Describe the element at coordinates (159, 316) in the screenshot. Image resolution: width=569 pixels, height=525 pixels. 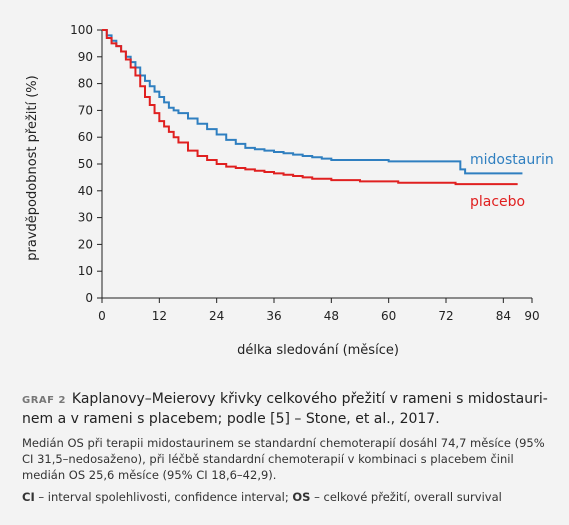
I see `x-tick-label: 12` at that location.